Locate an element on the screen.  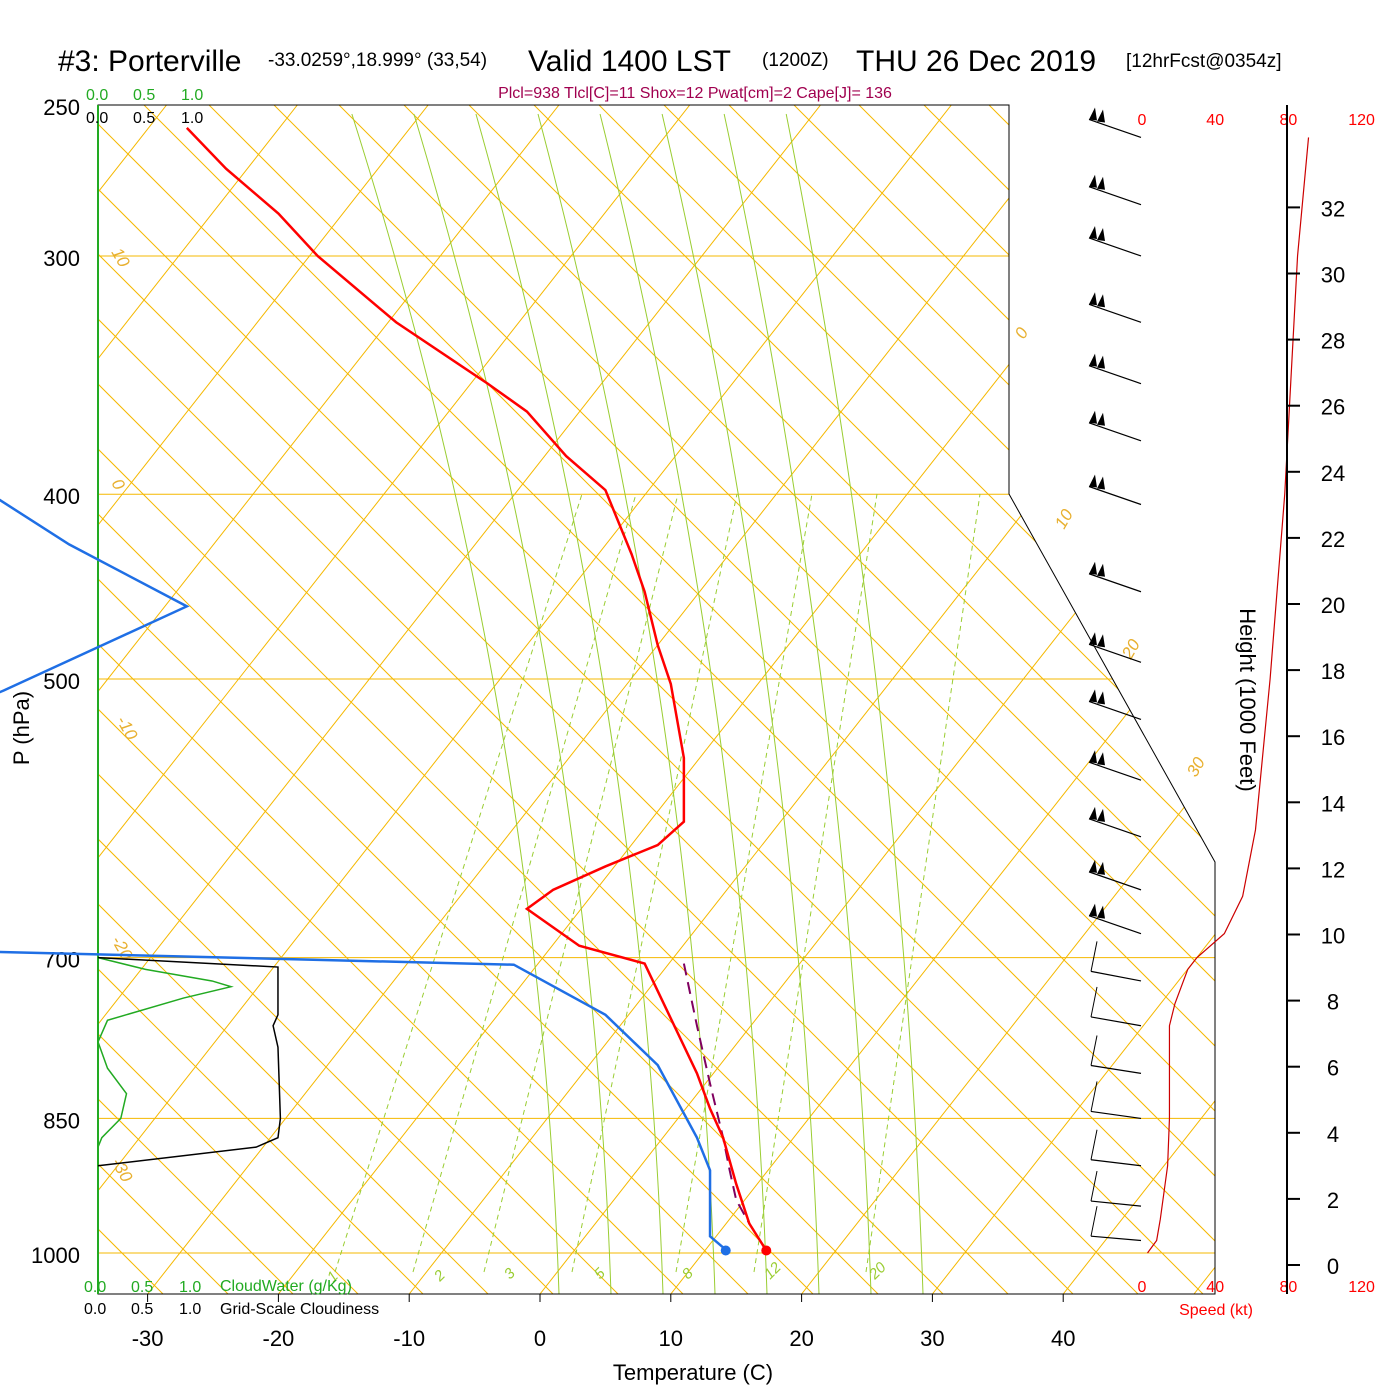
mixing-ratio-label: 3 is located at coordinates (510, 1273).